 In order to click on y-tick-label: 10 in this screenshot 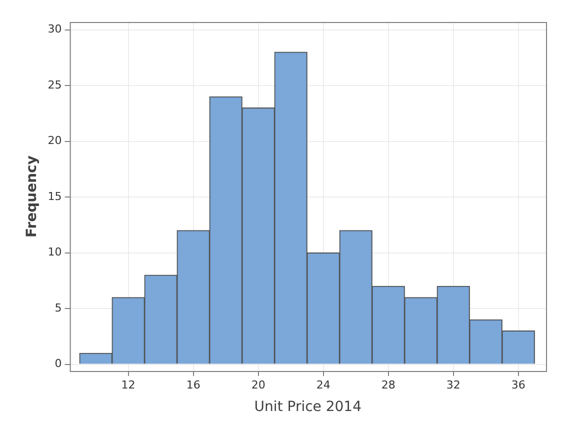, I will do `click(55, 252)`.